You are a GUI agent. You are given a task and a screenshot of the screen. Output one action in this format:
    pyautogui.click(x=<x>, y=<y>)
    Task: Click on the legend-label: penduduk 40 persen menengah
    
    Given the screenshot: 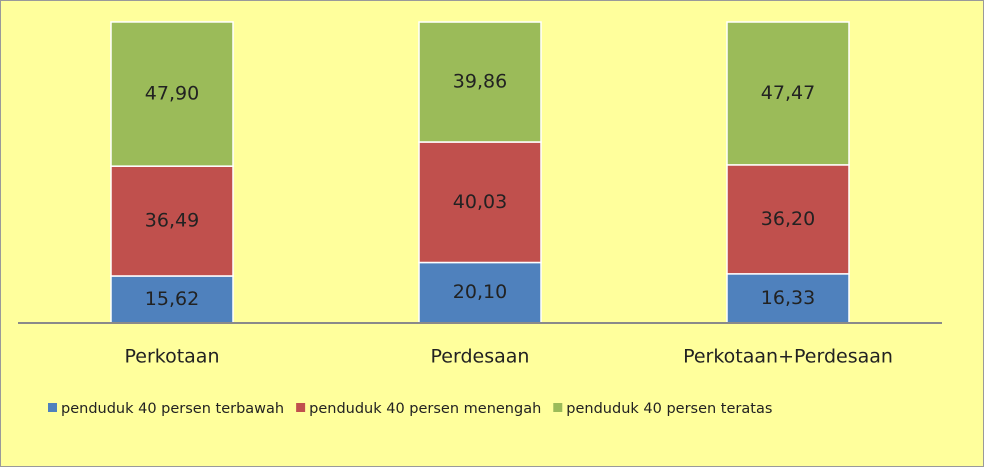 What is the action you would take?
    pyautogui.click(x=425, y=409)
    